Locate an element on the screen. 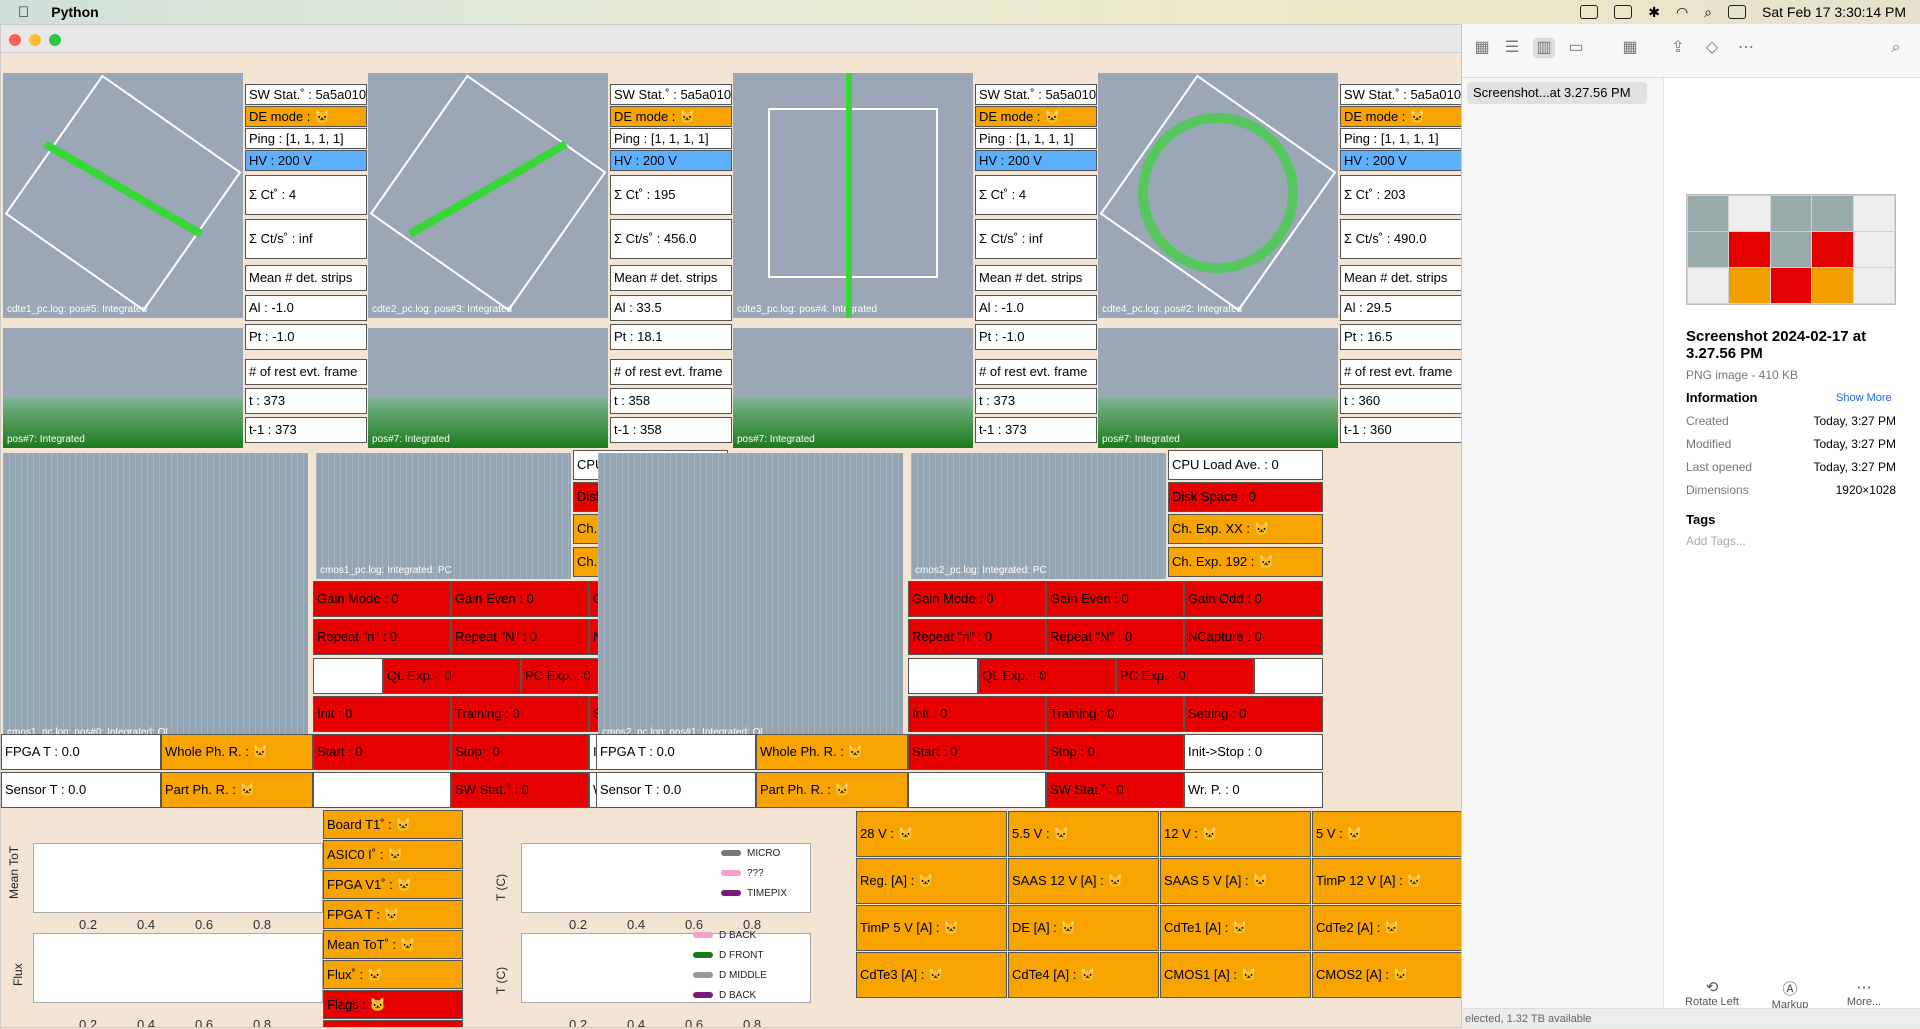 The height and width of the screenshot is (1029, 1920). pt-value: Pt : 16.5 is located at coordinates (1400, 337).